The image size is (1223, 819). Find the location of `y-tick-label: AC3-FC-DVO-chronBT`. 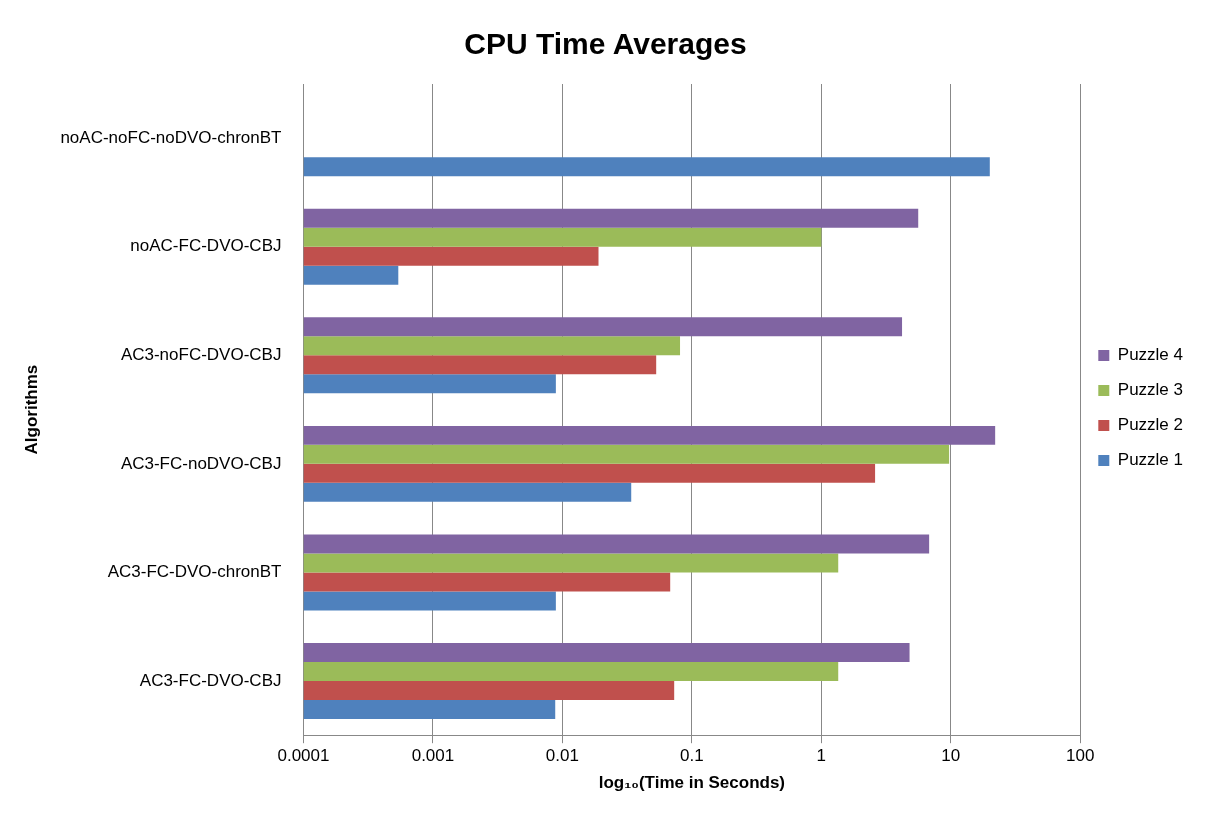

y-tick-label: AC3-FC-DVO-chronBT is located at coordinates (194, 572).